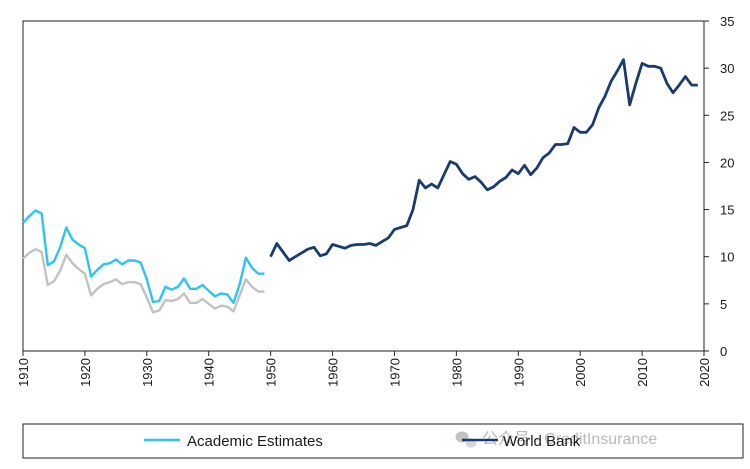 This screenshot has width=750, height=469. What do you see at coordinates (333, 372) in the screenshot?
I see `x-tick-label: 1960` at bounding box center [333, 372].